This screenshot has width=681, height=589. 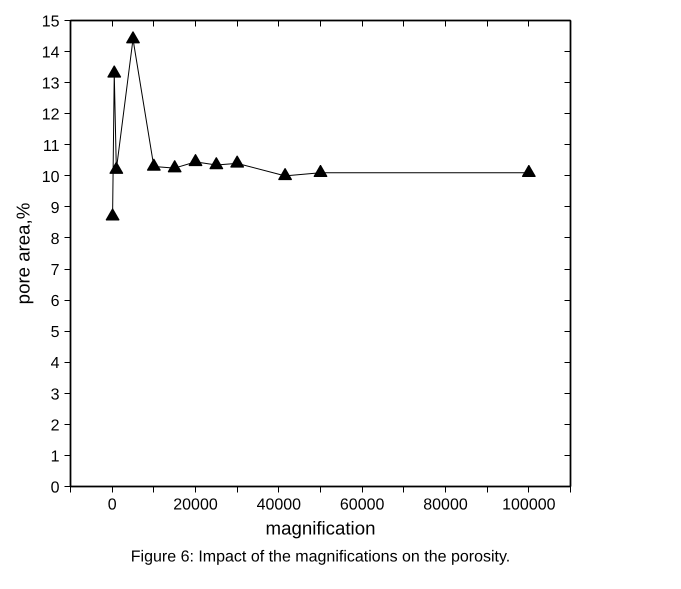 I want to click on y-axis-title: pore area,%, so click(x=23, y=253).